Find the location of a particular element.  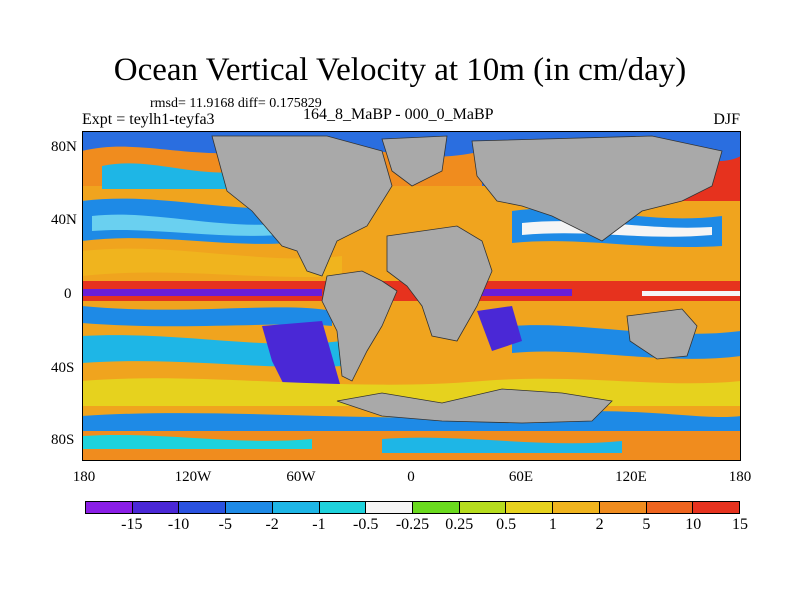

colorbar-label: 10 is located at coordinates (693, 524).